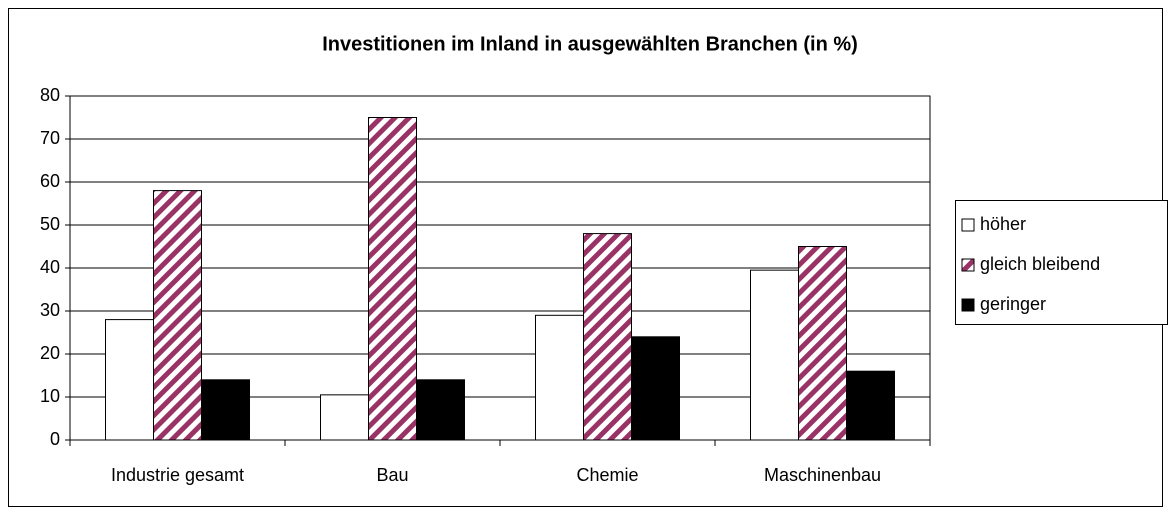 The image size is (1171, 515). Describe the element at coordinates (50, 310) in the screenshot. I see `y-tick-label: 30` at that location.